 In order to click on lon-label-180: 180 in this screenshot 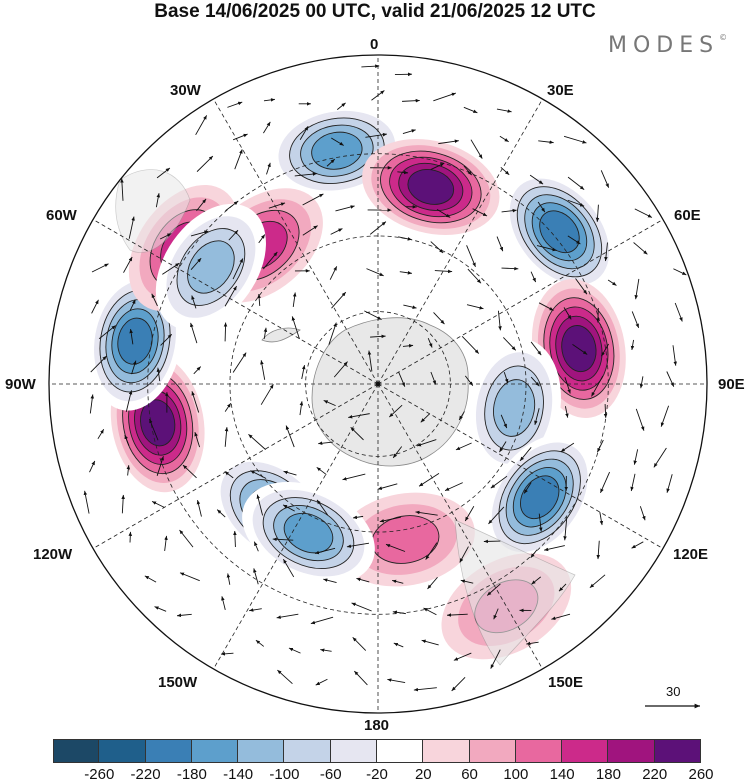, I will do `click(377, 725)`.